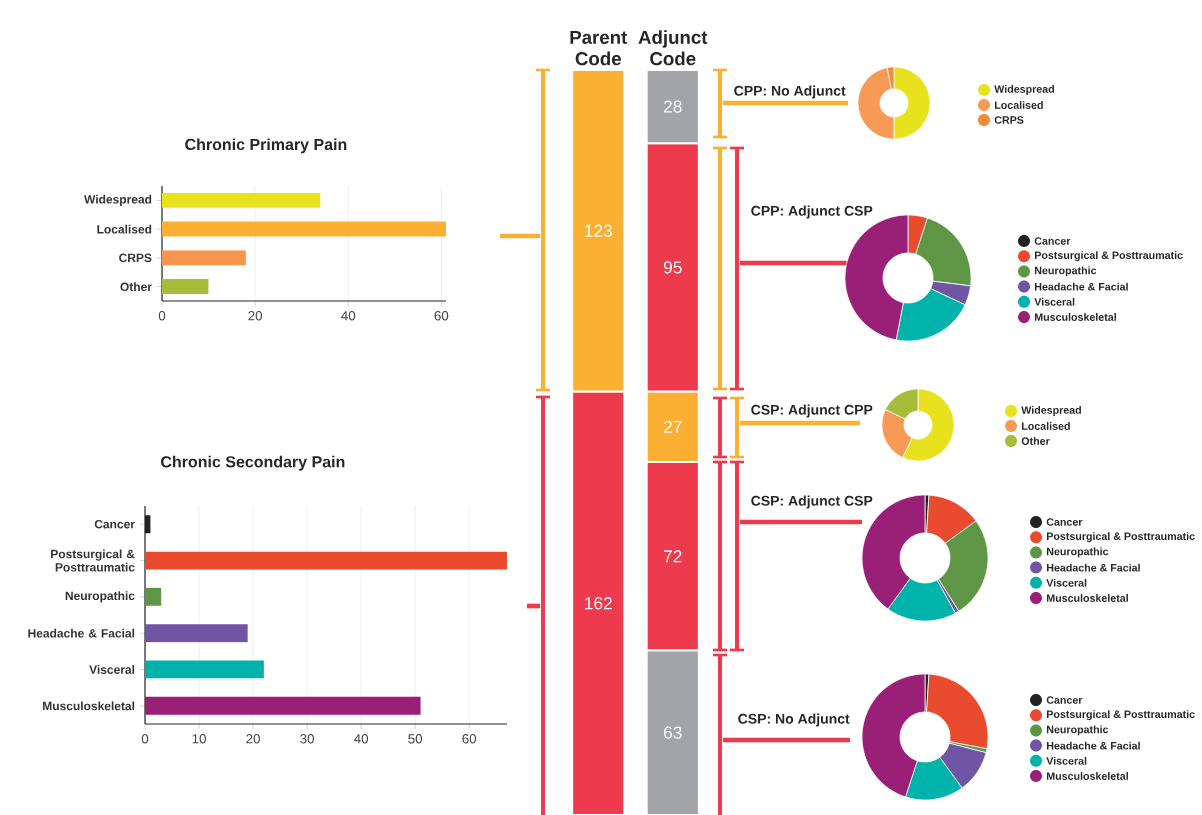 The width and height of the screenshot is (1202, 815). Describe the element at coordinates (673, 426) in the screenshot. I see `data-label: 27` at that location.